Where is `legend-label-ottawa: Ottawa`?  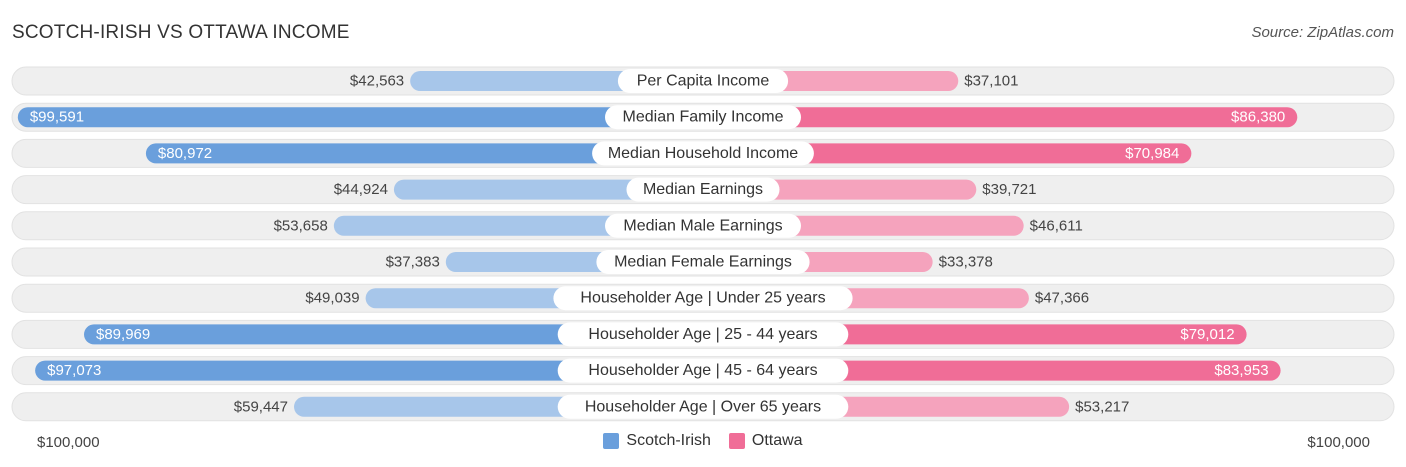
legend-label-ottawa: Ottawa is located at coordinates (777, 440).